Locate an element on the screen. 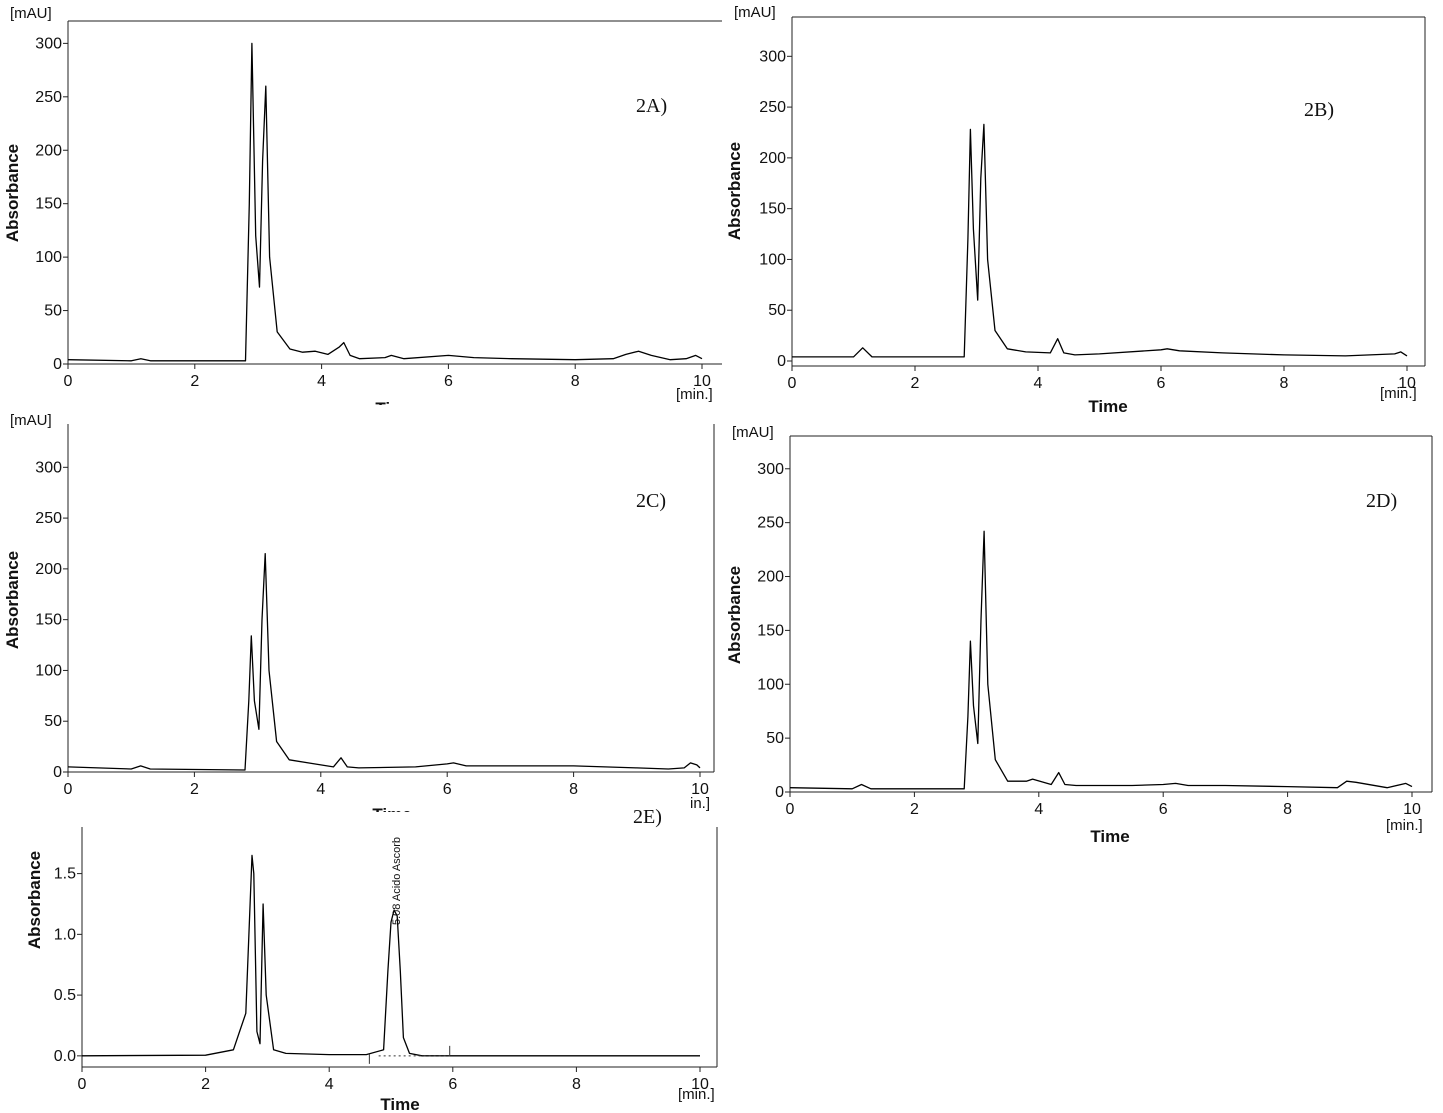 The width and height of the screenshot is (1443, 1113). y-tick-label: 0.0 is located at coordinates (65, 1056).